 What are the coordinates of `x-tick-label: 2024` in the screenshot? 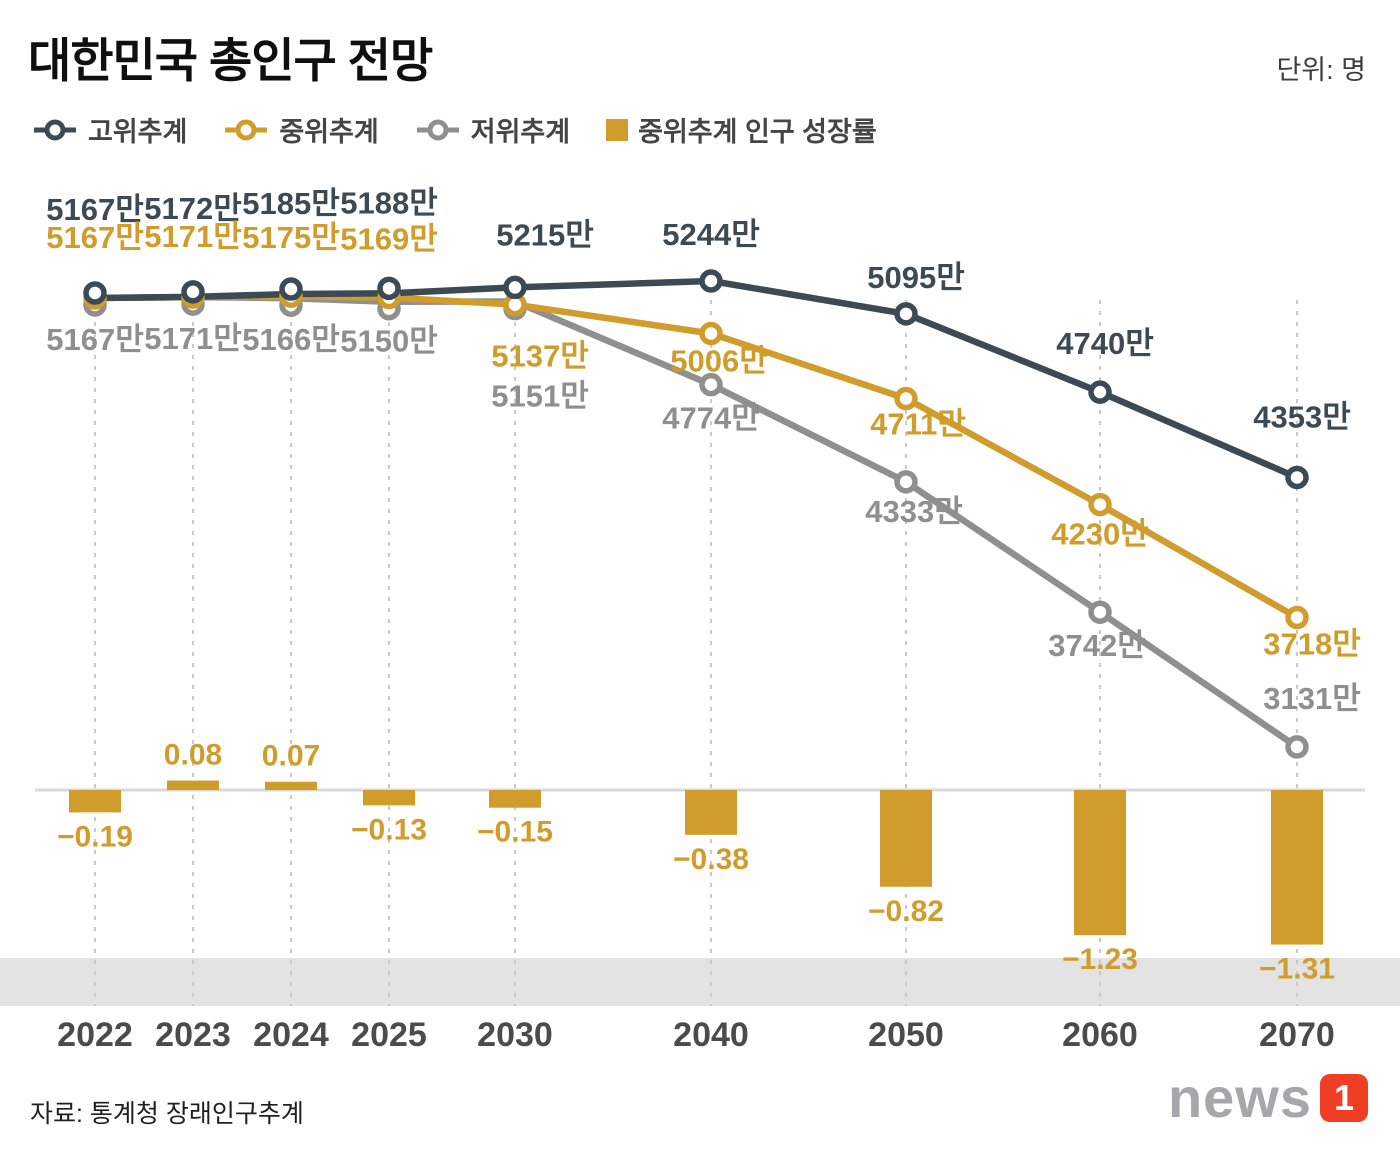 It's located at (291, 1035).